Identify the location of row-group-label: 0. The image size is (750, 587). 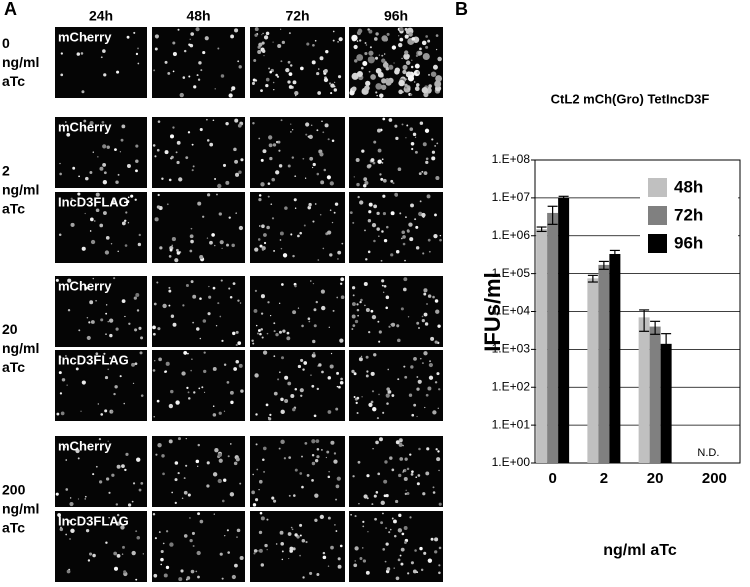
(6, 43).